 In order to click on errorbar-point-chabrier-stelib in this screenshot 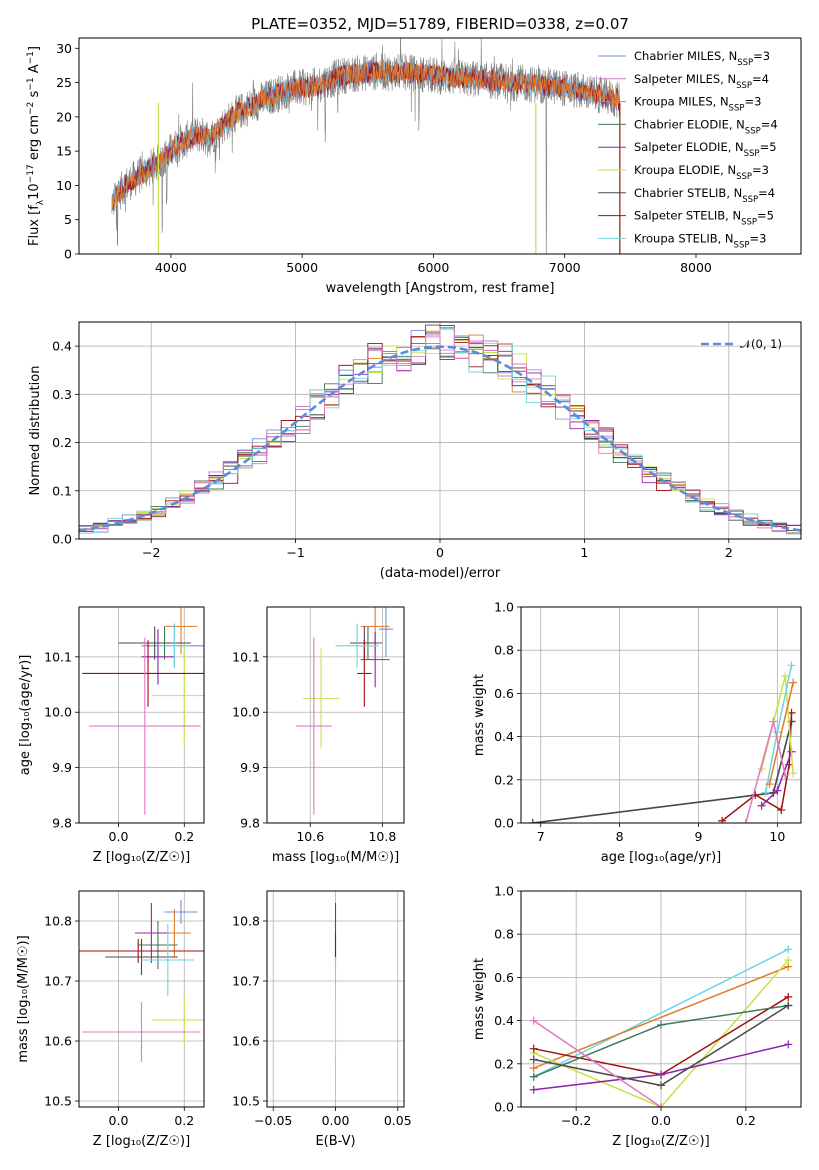, I will do `click(154, 643)`.